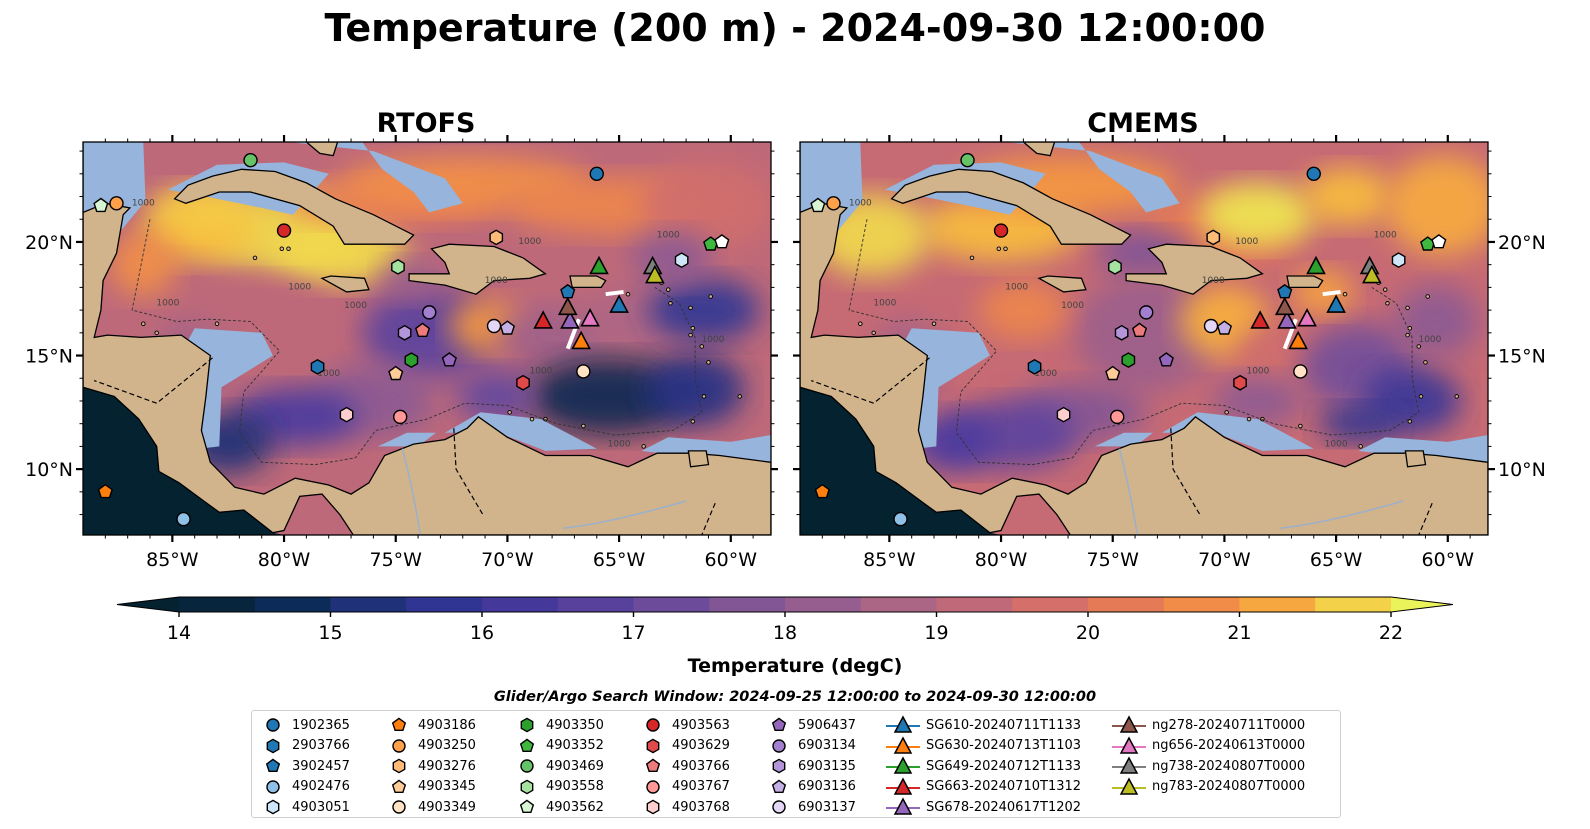 This screenshot has width=1590, height=829. Describe the element at coordinates (1305, 282) in the screenshot. I see `land-puerto-rico` at that location.